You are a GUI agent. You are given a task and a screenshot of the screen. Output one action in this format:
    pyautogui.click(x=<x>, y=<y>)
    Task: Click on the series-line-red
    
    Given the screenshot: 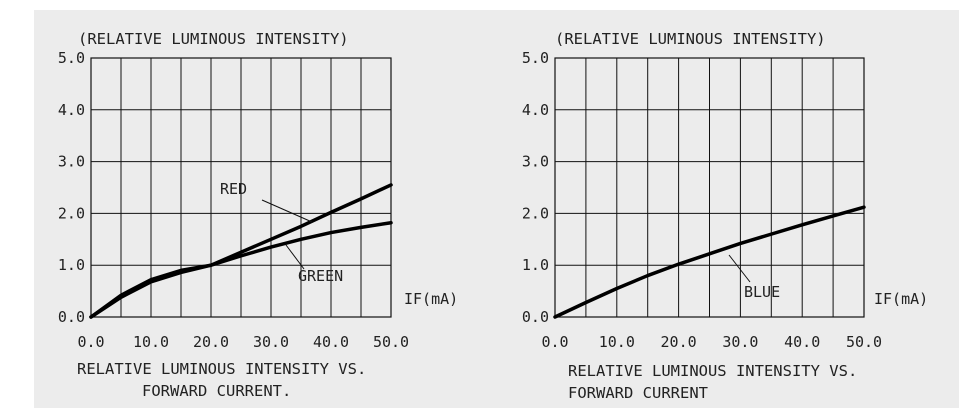 What is the action you would take?
    pyautogui.click(x=241, y=251)
    